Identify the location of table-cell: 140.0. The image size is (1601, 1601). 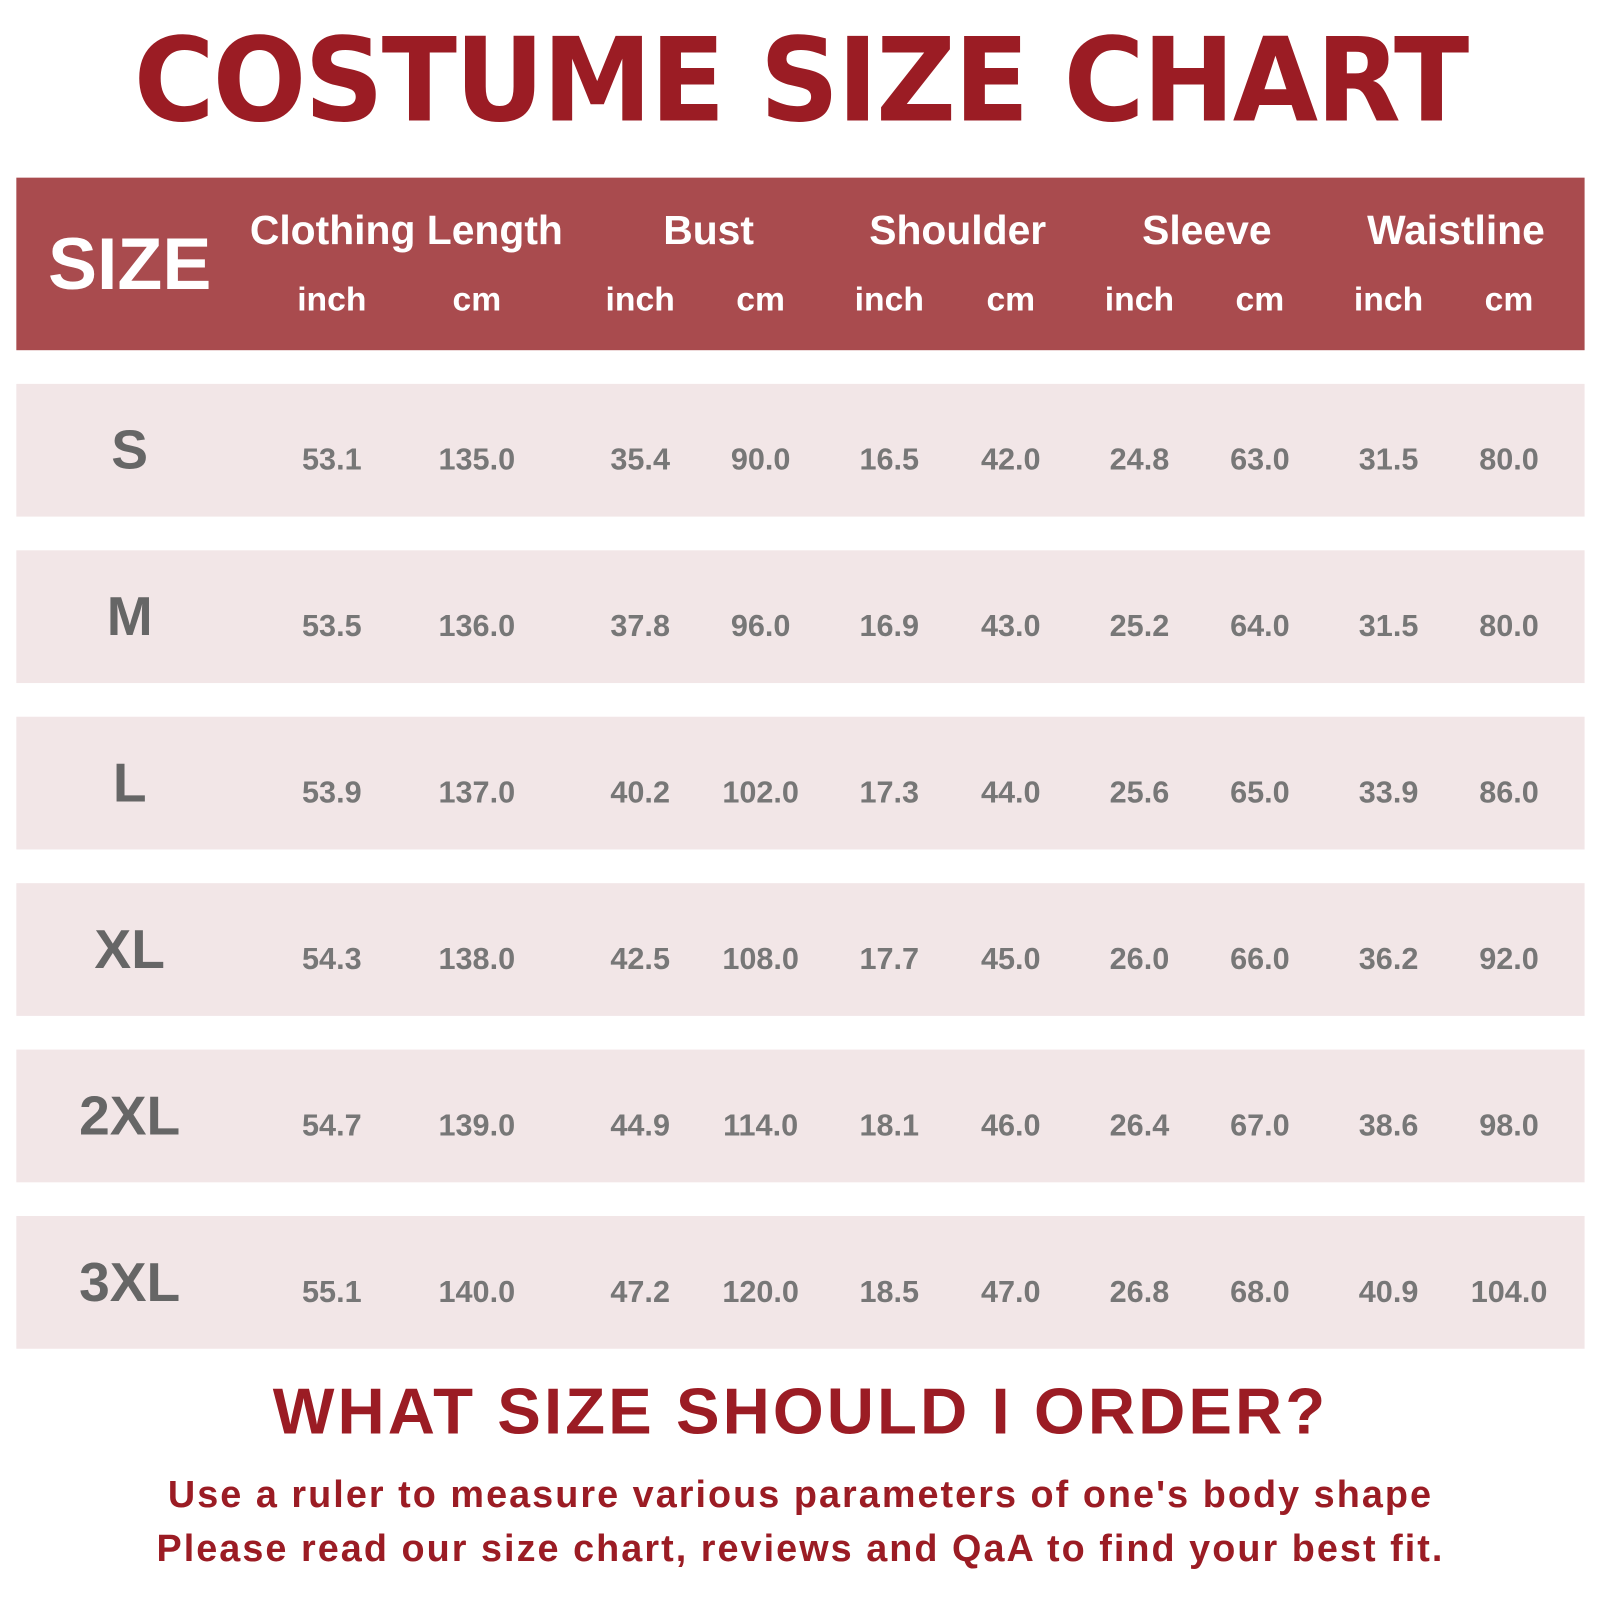
(477, 1292).